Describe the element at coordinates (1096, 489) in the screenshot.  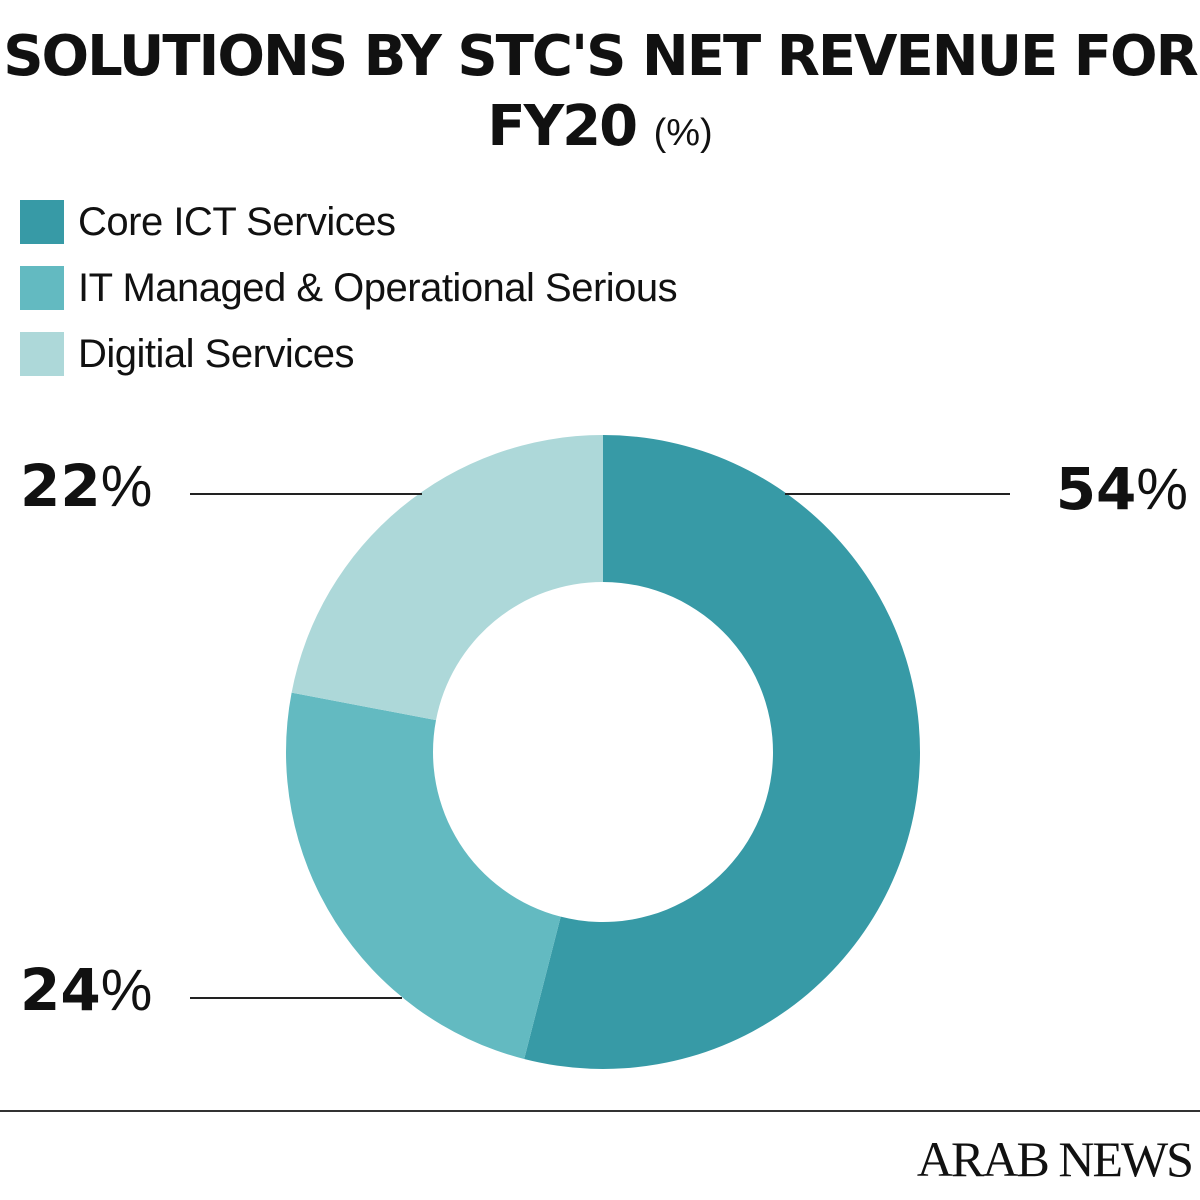
I see `value-label-number: 54` at that location.